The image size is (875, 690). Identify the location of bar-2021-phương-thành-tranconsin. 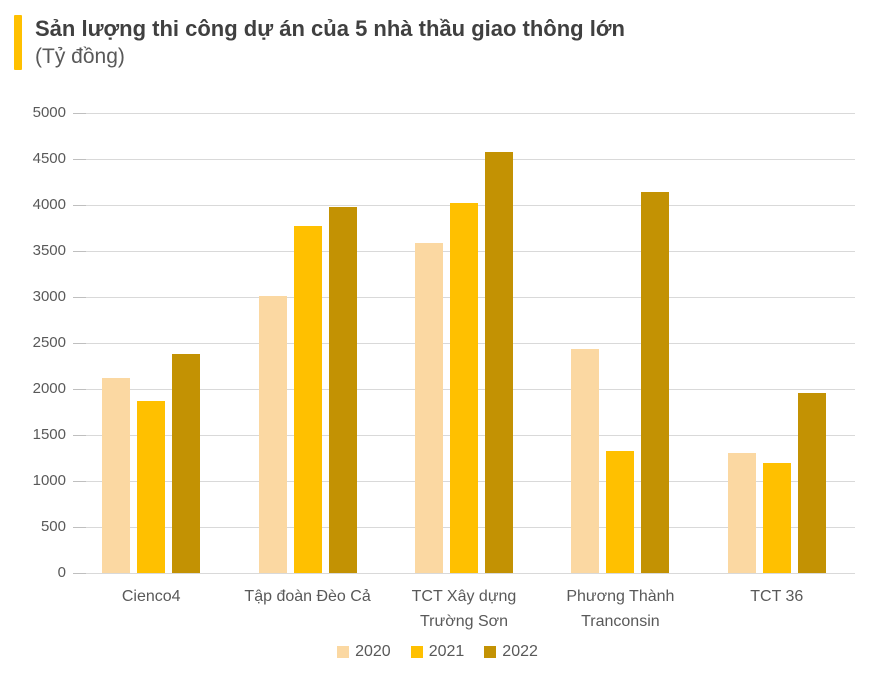
(620, 512).